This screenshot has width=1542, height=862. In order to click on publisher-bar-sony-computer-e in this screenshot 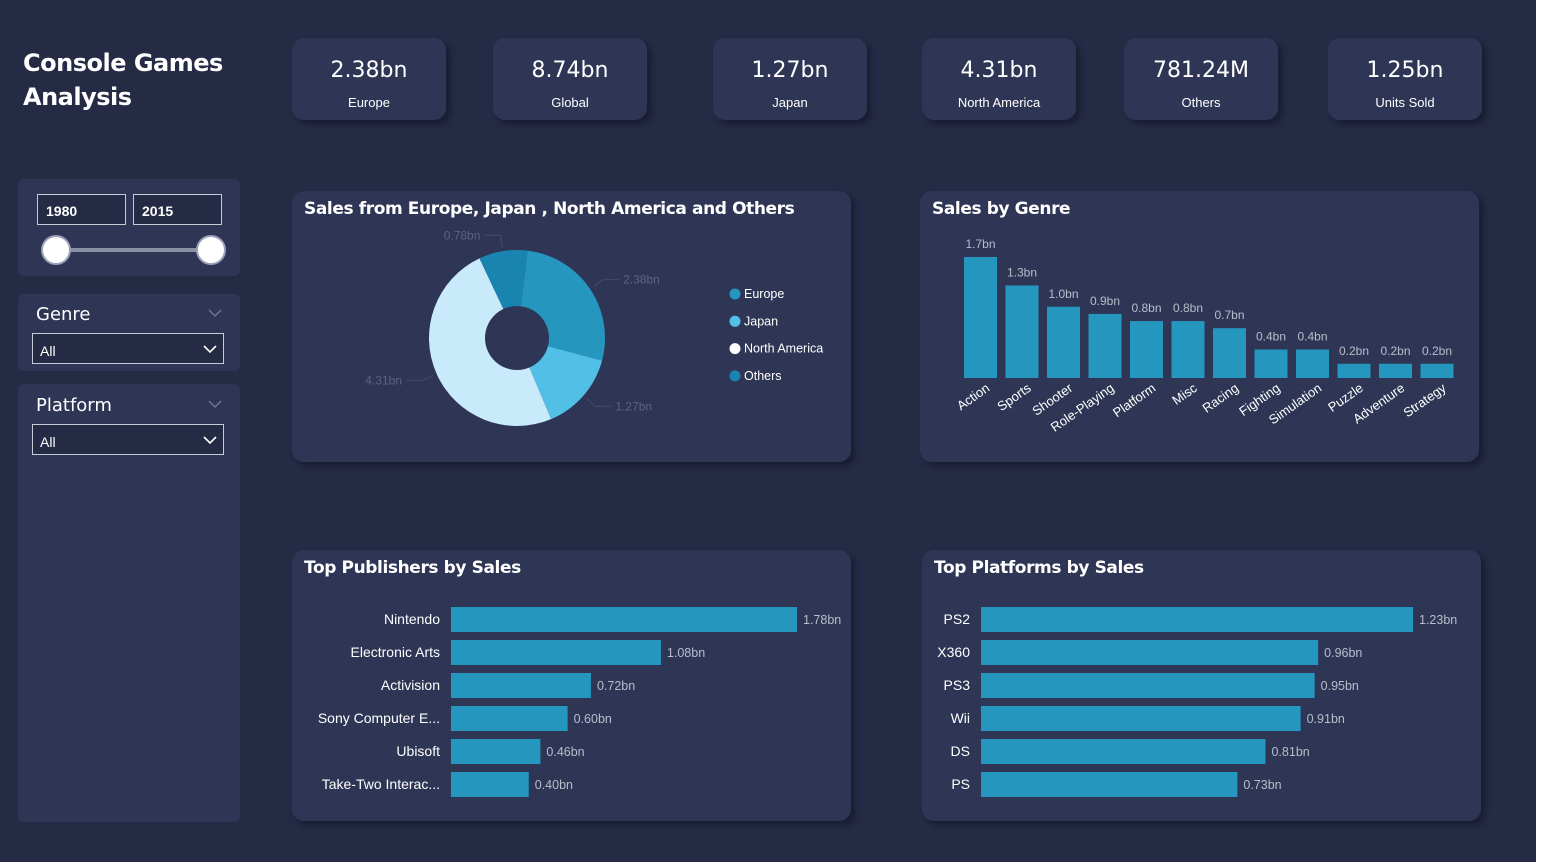, I will do `click(509, 718)`.